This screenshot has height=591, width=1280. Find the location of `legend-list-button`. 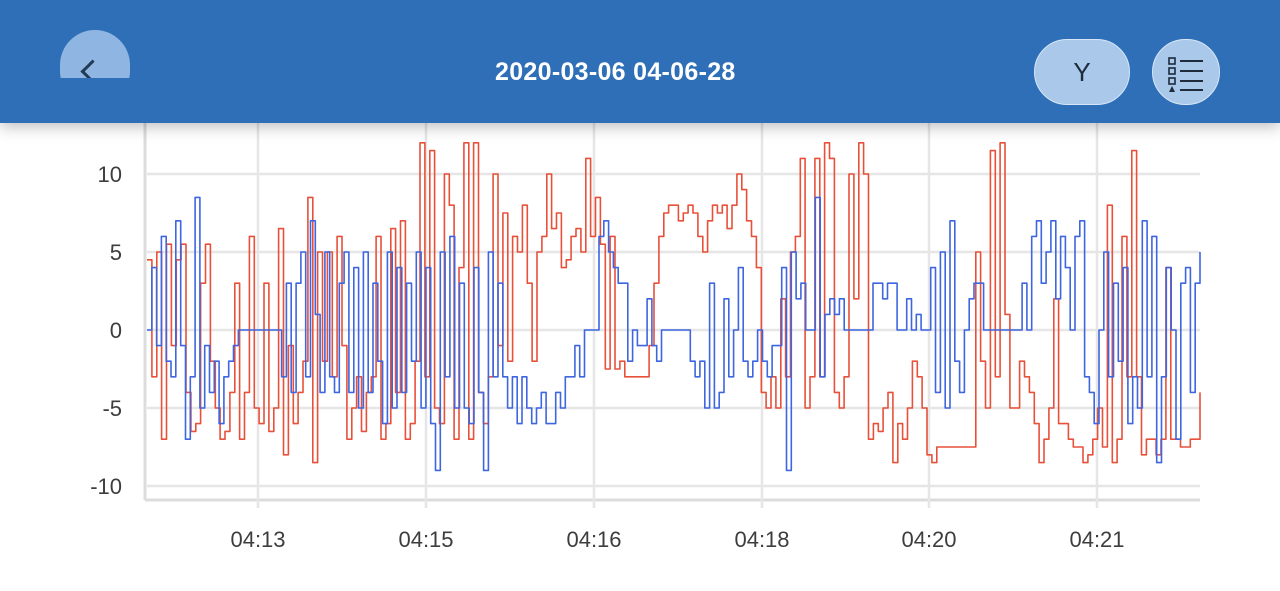

legend-list-button is located at coordinates (1186, 72).